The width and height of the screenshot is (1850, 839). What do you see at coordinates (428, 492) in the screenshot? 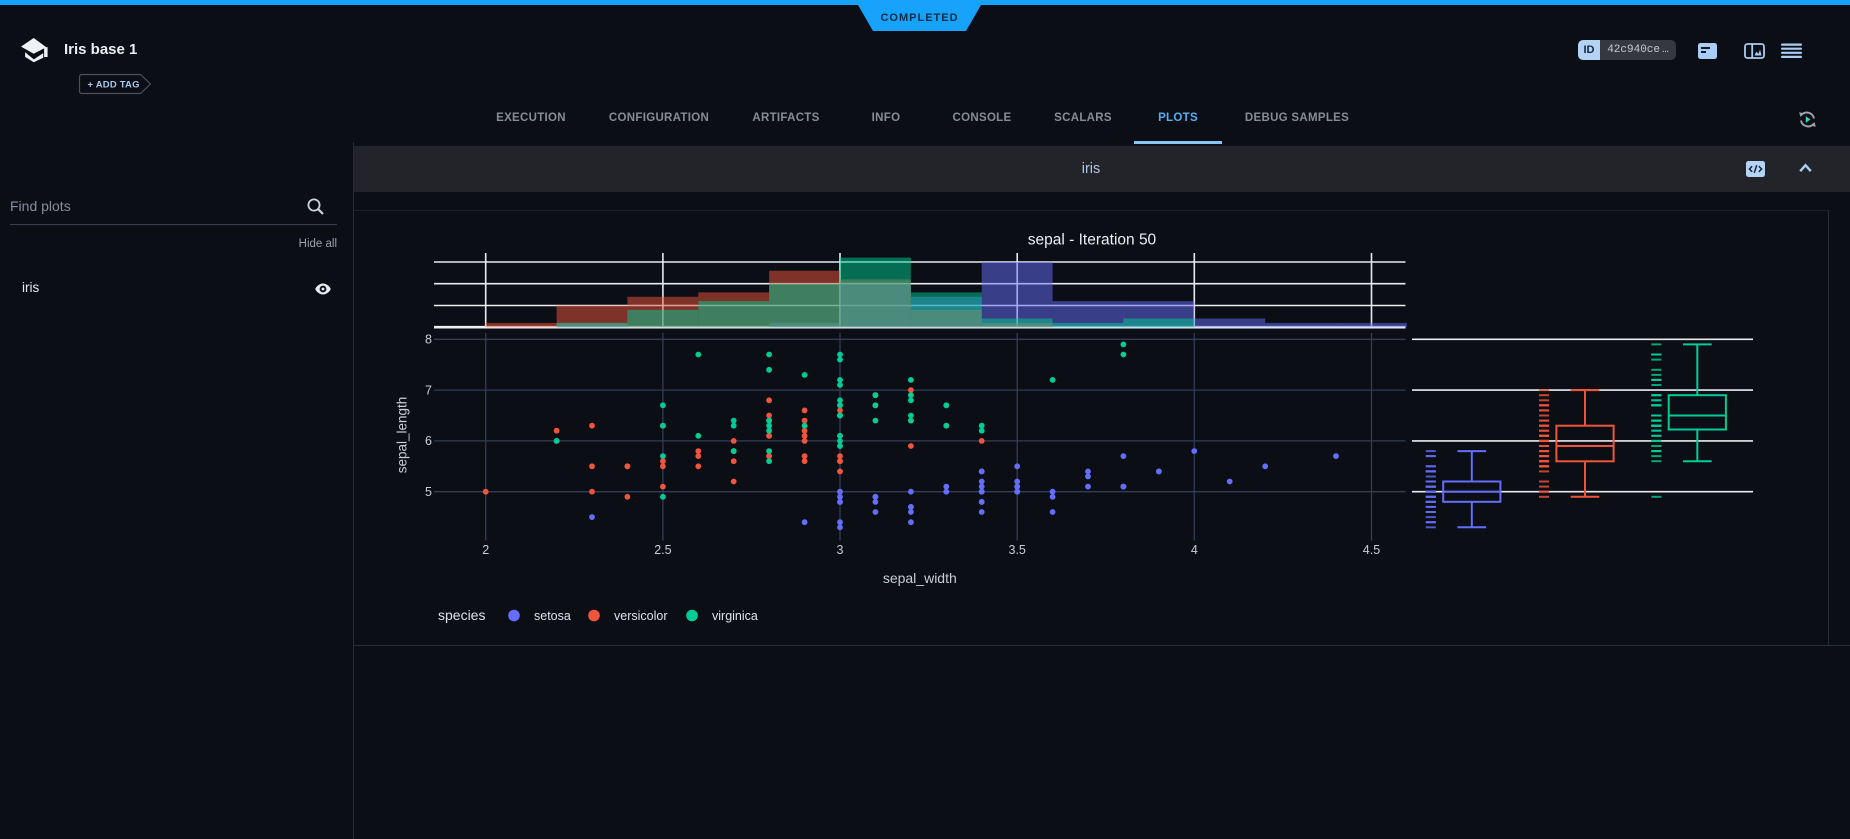
I see `svg-text: 5` at bounding box center [428, 492].